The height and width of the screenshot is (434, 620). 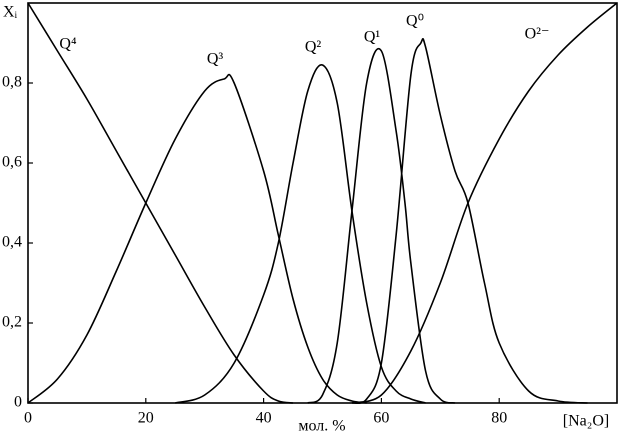 What do you see at coordinates (10, 12) in the screenshot?
I see `y-axis-label: Xᵢ` at bounding box center [10, 12].